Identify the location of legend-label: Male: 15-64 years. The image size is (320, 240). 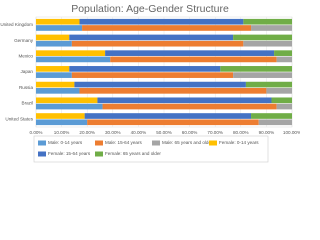
(123, 142).